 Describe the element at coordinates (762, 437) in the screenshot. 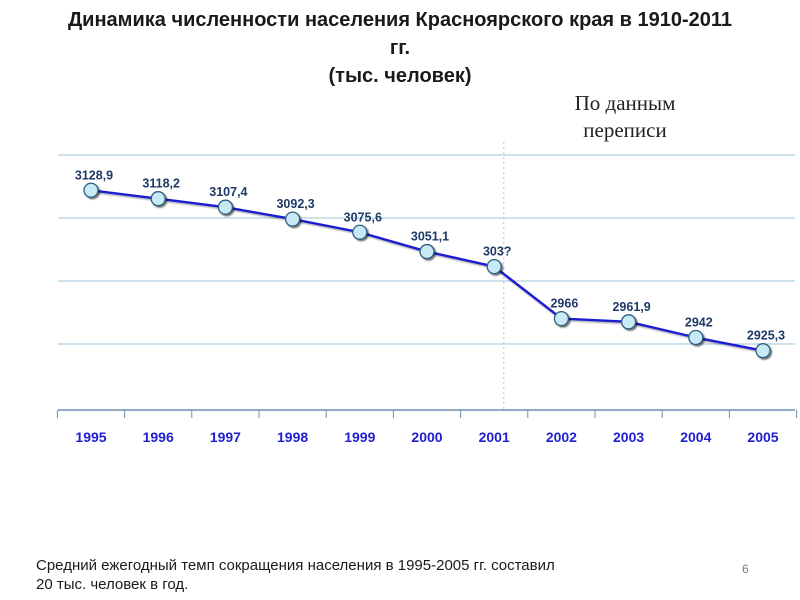

I see `x-tick-label: 2005` at that location.